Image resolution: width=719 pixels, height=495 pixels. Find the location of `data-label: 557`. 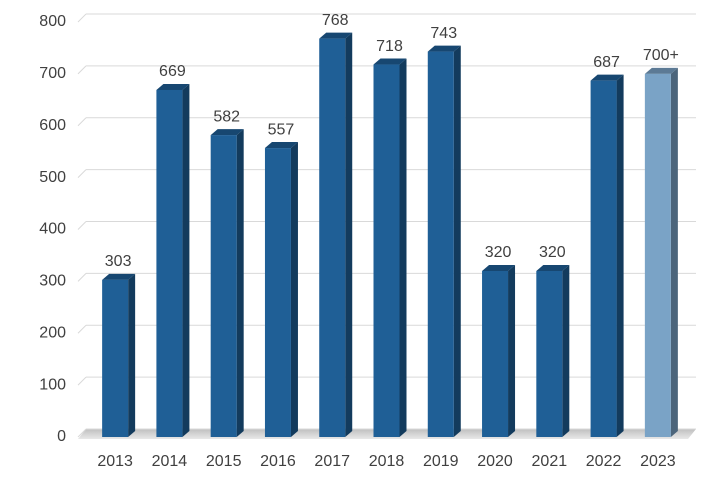

data-label: 557 is located at coordinates (281, 129).